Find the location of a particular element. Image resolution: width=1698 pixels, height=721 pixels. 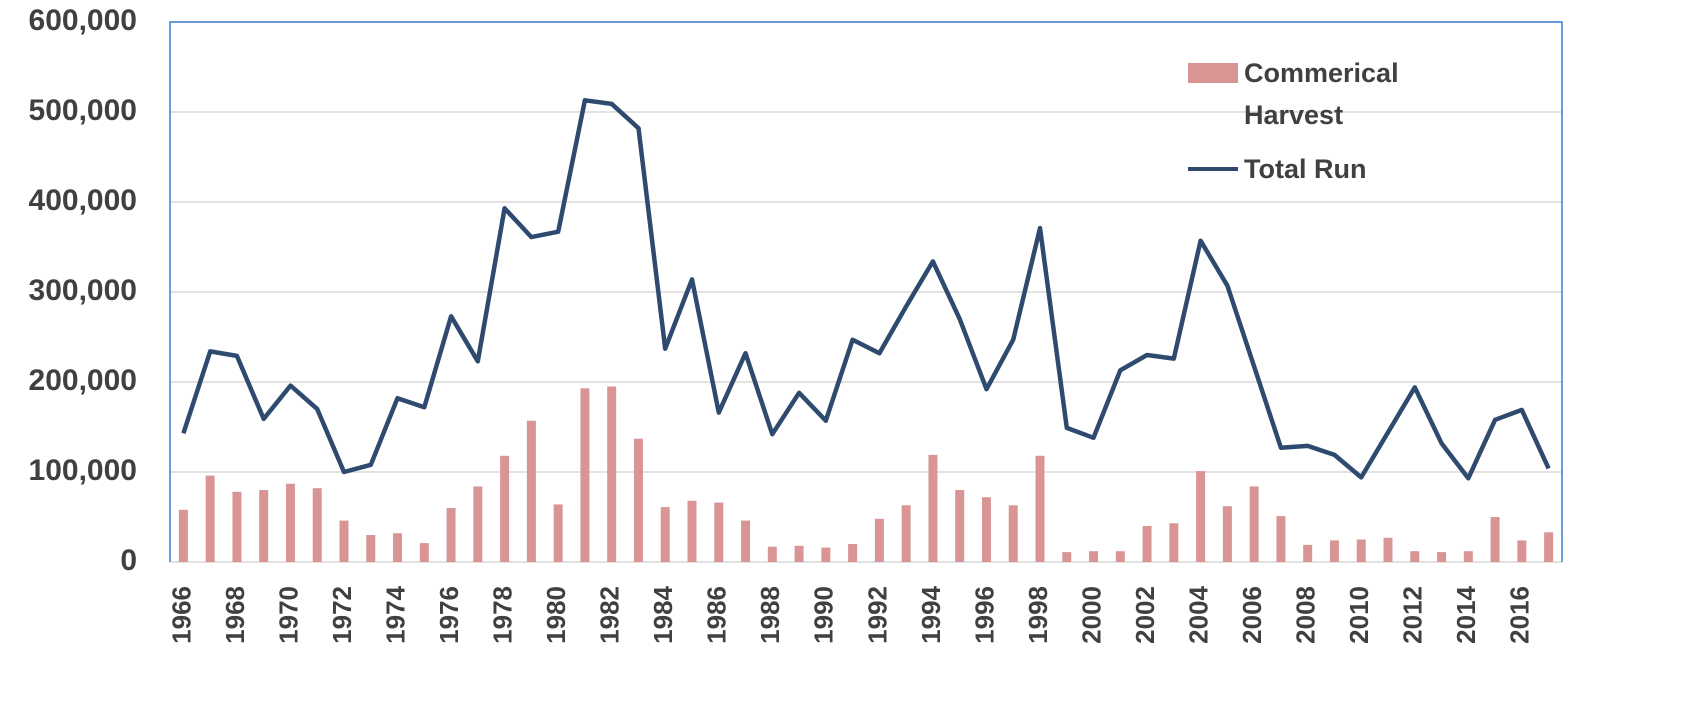

x-tick-label: 1998 is located at coordinates (1038, 615).